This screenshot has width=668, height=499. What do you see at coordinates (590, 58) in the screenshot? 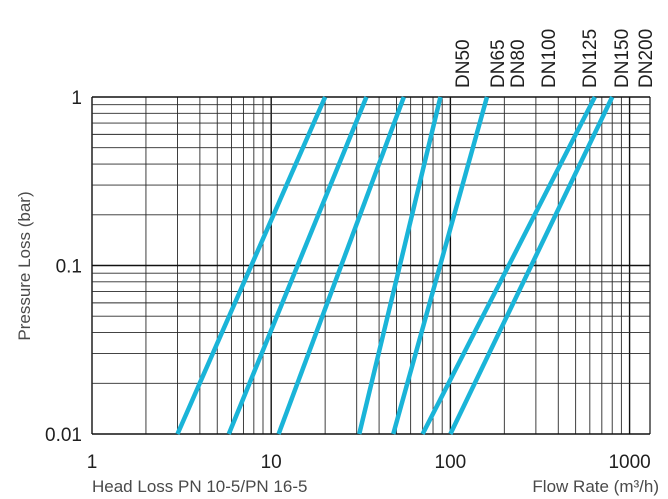
I see `series-label-dn125: DN125` at bounding box center [590, 58].